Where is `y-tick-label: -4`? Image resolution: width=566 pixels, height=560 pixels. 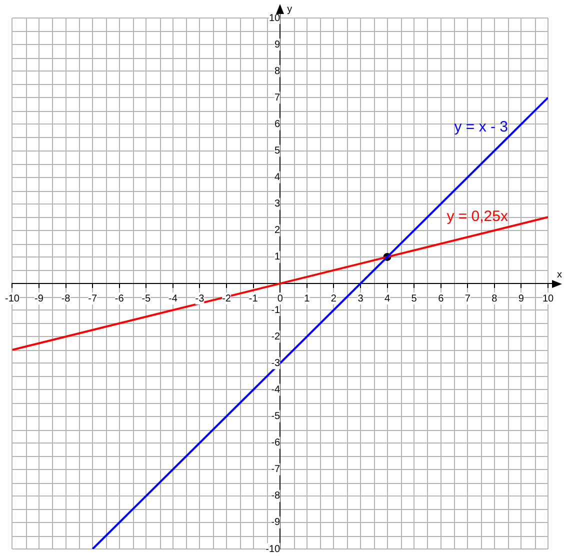 y-tick-label: -4 is located at coordinates (276, 390).